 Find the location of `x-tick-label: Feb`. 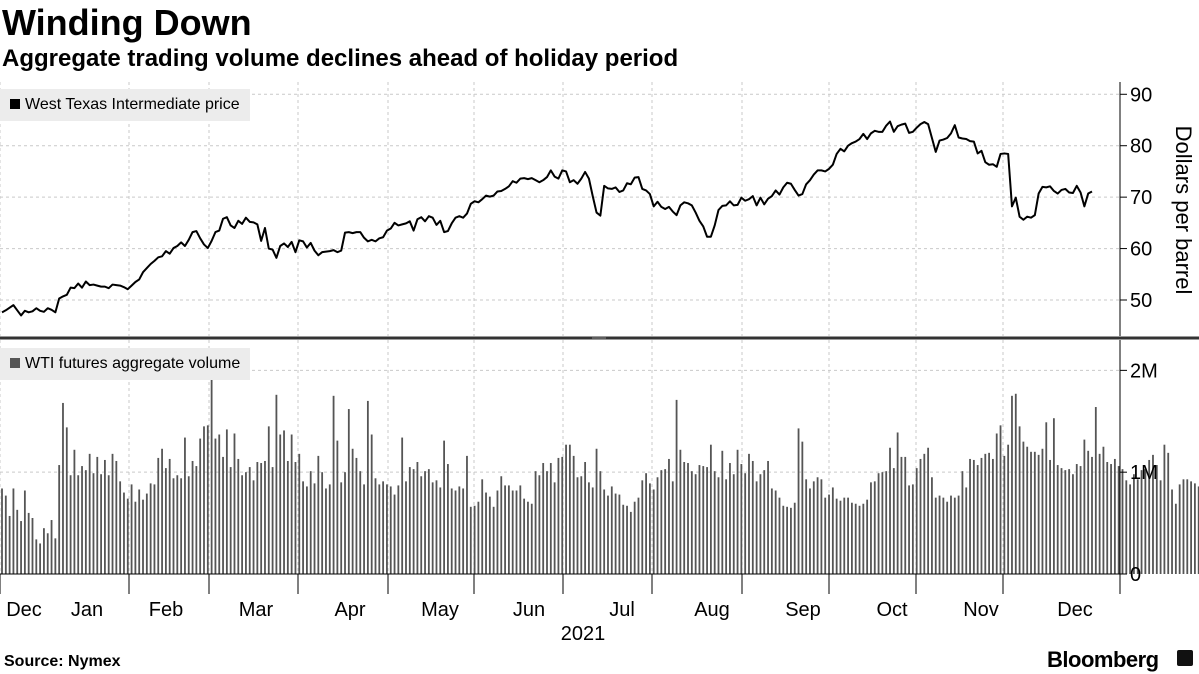

x-tick-label: Feb is located at coordinates (166, 610).